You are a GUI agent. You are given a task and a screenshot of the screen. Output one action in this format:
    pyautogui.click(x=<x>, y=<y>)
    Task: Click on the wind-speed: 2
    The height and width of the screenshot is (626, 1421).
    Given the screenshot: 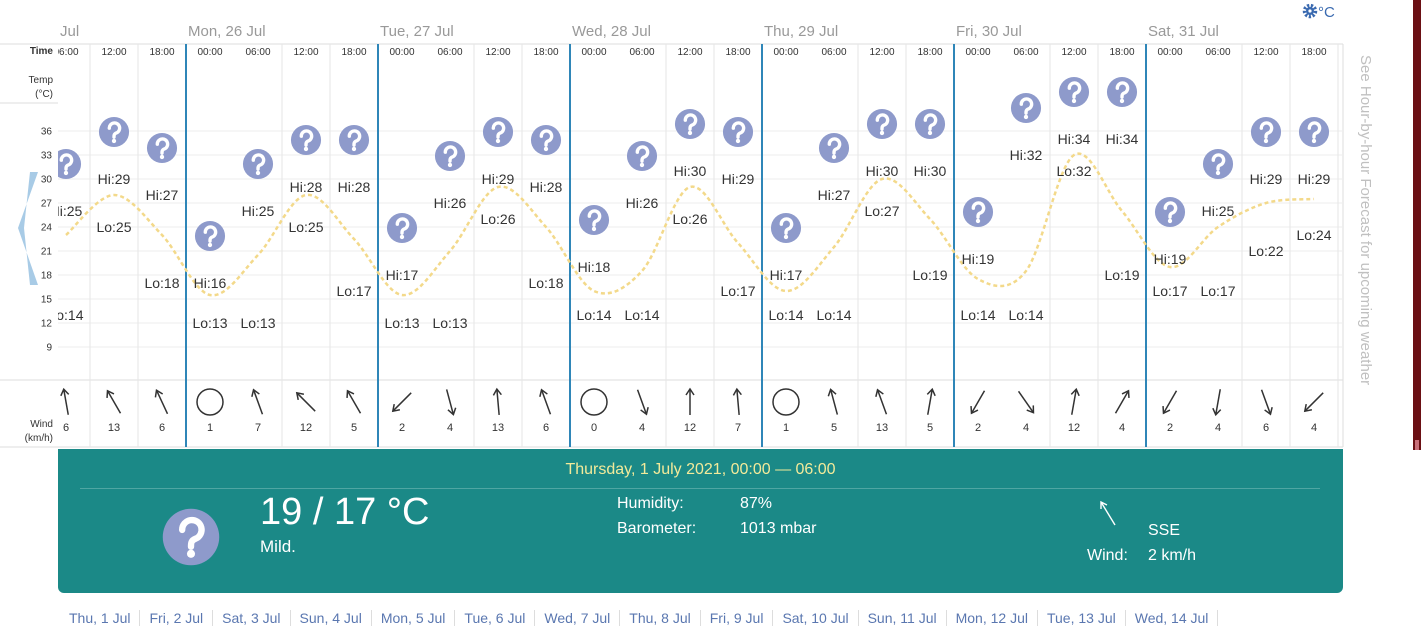 What is the action you would take?
    pyautogui.click(x=1170, y=428)
    